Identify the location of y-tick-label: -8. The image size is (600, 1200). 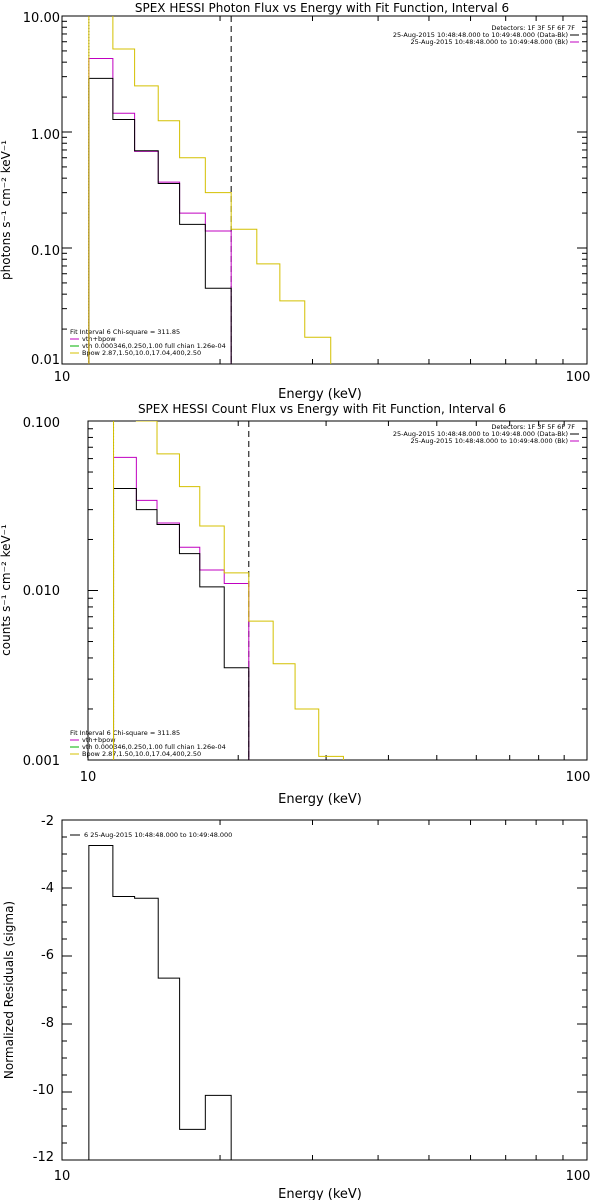
(47, 1023).